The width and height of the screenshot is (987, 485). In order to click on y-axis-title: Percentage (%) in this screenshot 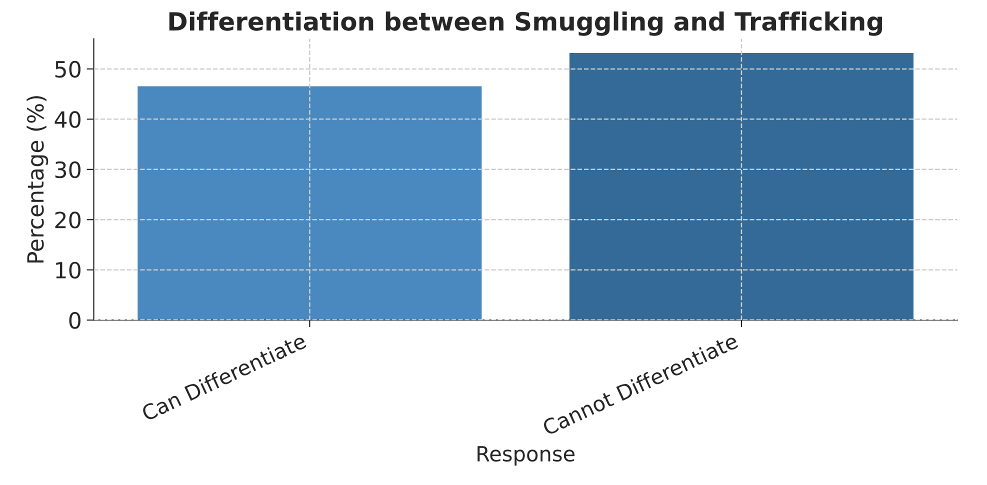, I will do `click(37, 179)`.